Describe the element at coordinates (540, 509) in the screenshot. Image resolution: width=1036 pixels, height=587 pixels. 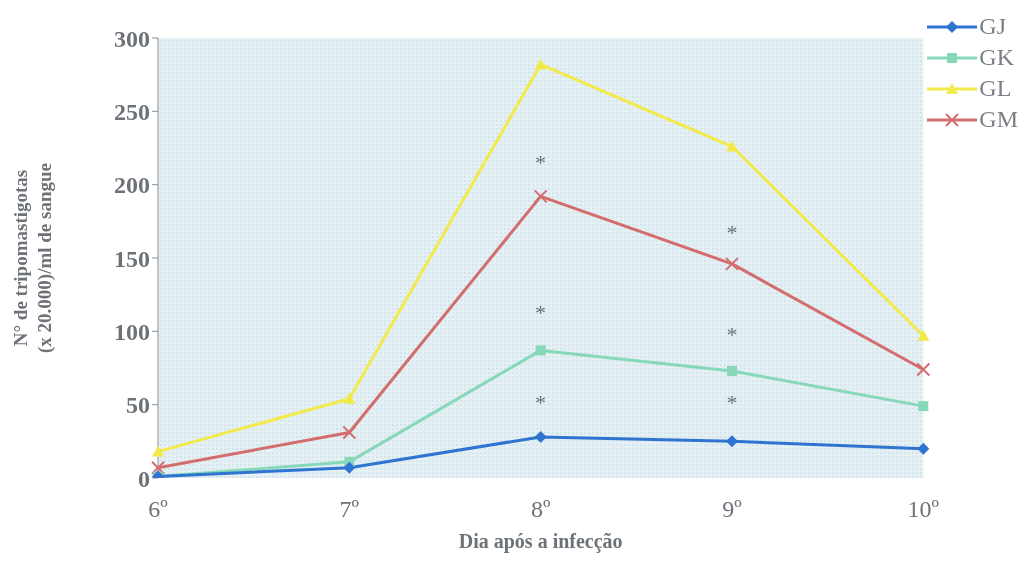
I see `x-tick-label: 8º` at that location.